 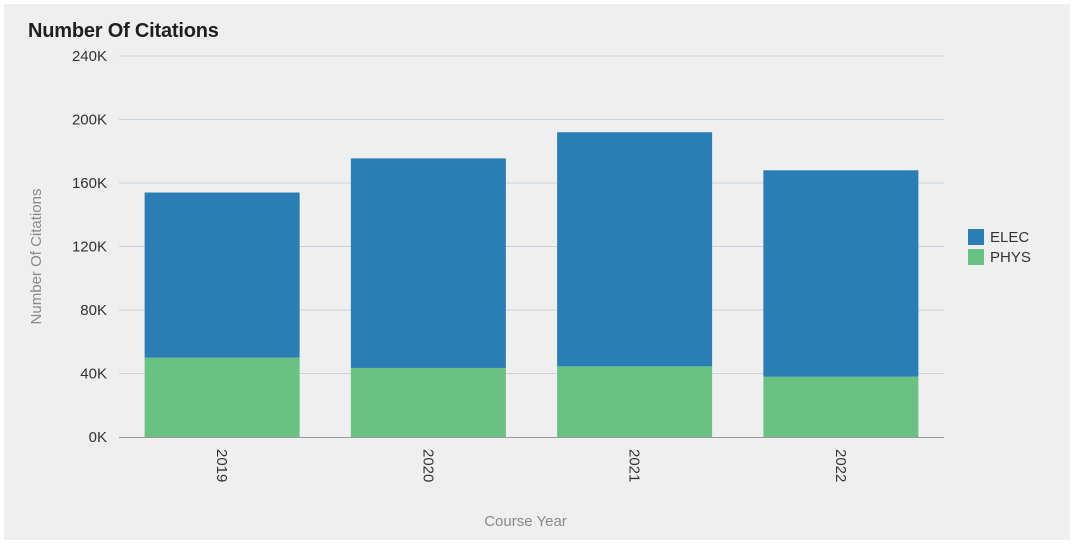 What do you see at coordinates (221, 465) in the screenshot?
I see `x-tick-label: 2019` at bounding box center [221, 465].